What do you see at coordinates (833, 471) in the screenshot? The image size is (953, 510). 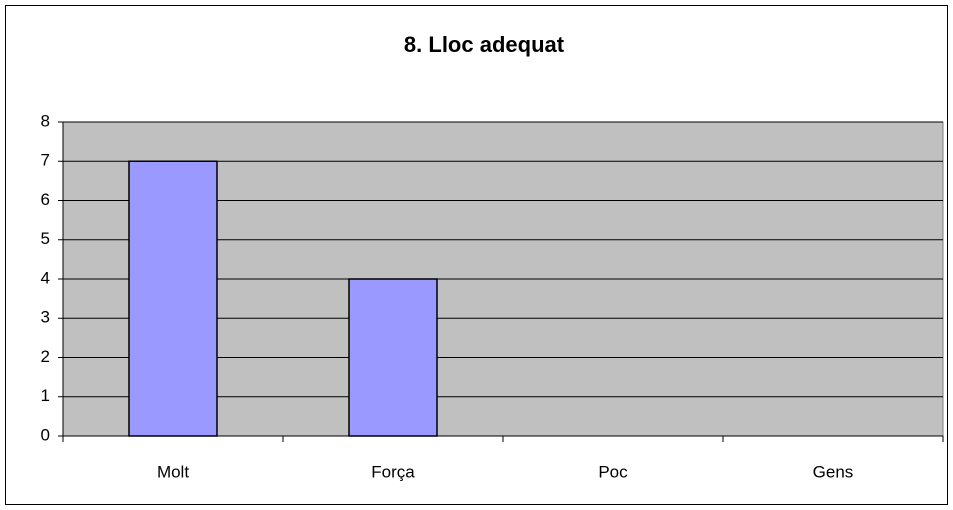 I see `x-tick-label: Gens` at bounding box center [833, 471].